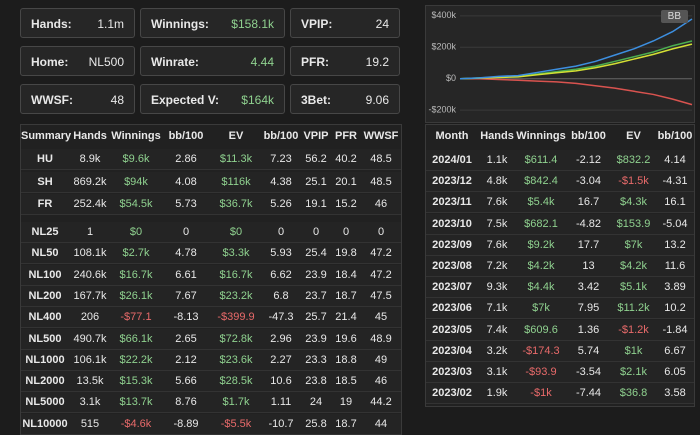  Describe the element at coordinates (117, 100) in the screenshot. I see `stat-value: 48` at that location.